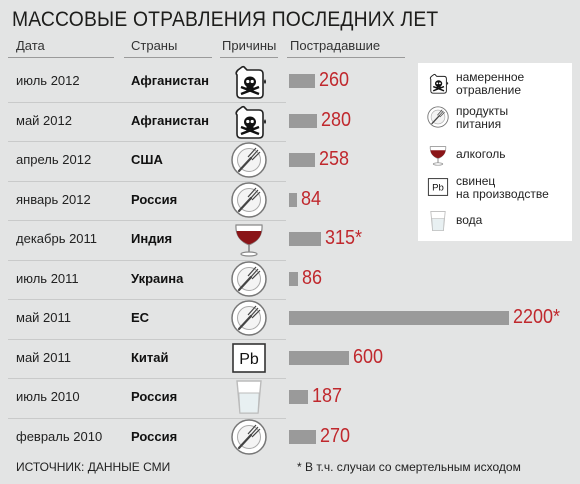 The image size is (580, 484). I want to click on row-date: январь 2012, so click(53, 199).